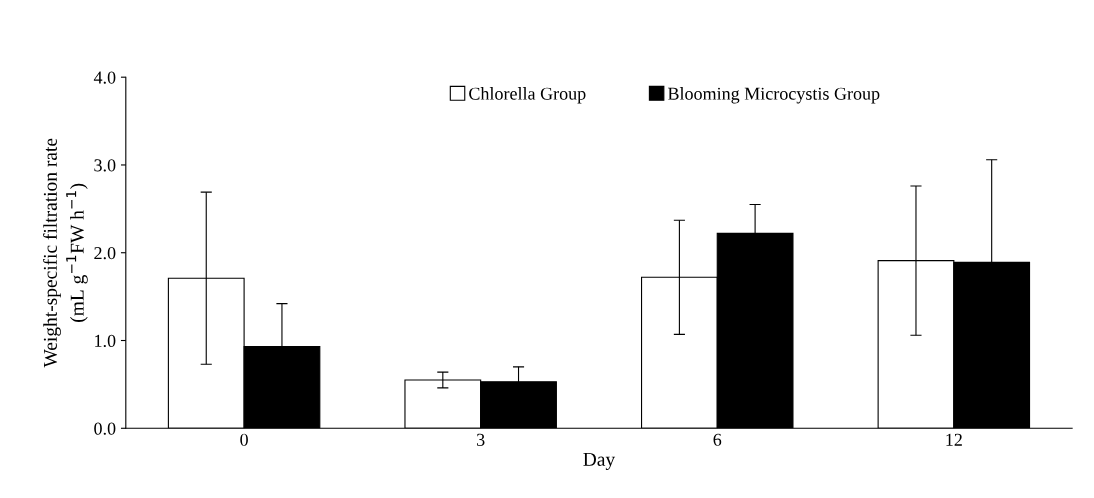 The image size is (1094, 498). Describe the element at coordinates (954, 439) in the screenshot. I see `x-tick-label: 12` at that location.